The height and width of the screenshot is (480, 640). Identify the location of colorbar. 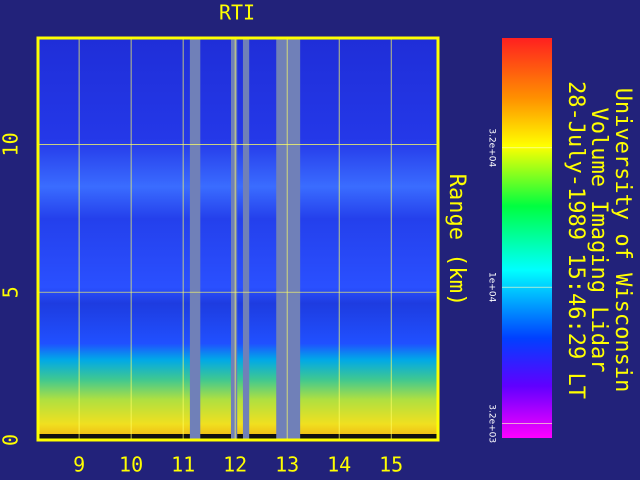
(527, 238).